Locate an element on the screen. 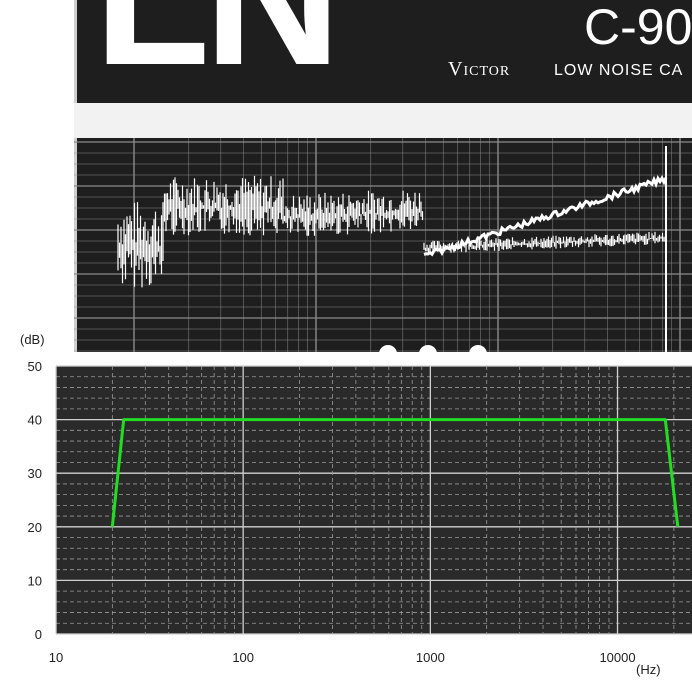 The height and width of the screenshot is (692, 692). y-tick-label: 0 is located at coordinates (38, 634).